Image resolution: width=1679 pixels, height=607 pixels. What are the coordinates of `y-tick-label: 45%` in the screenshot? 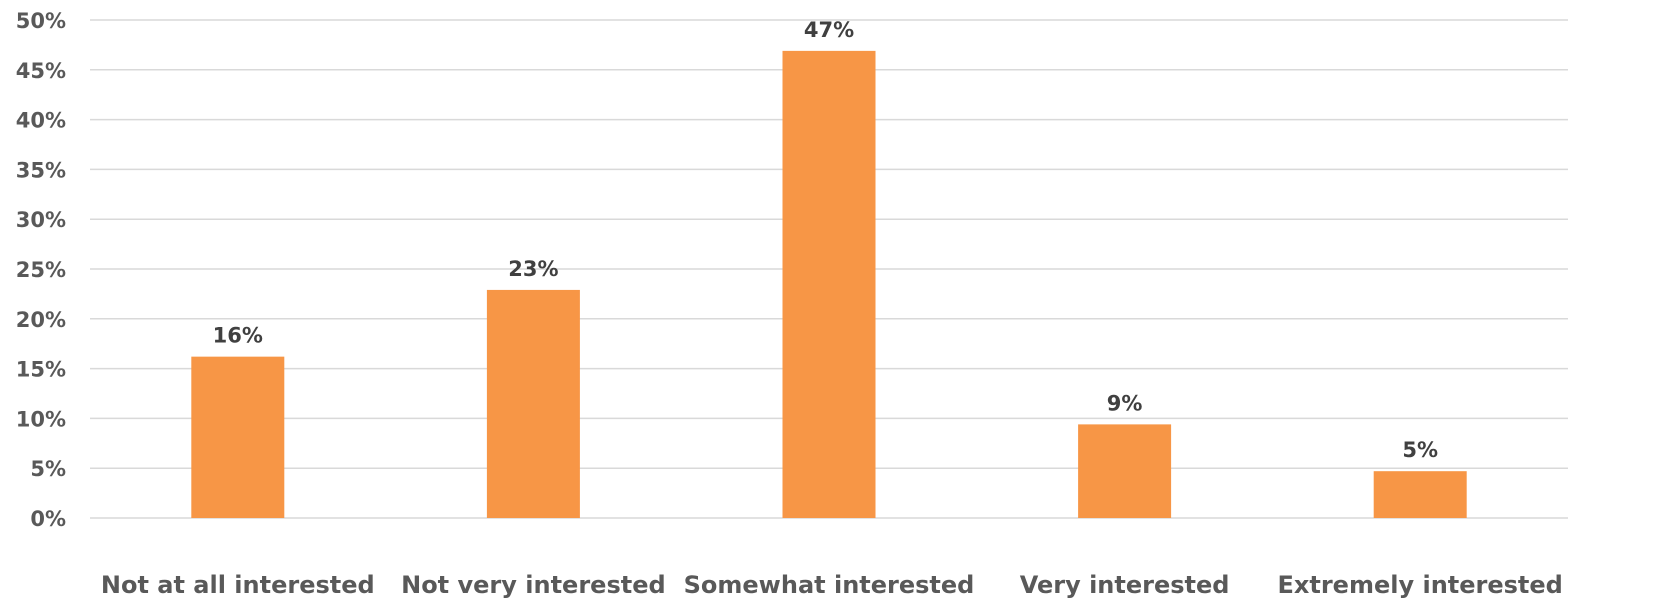 It's located at (41, 71).